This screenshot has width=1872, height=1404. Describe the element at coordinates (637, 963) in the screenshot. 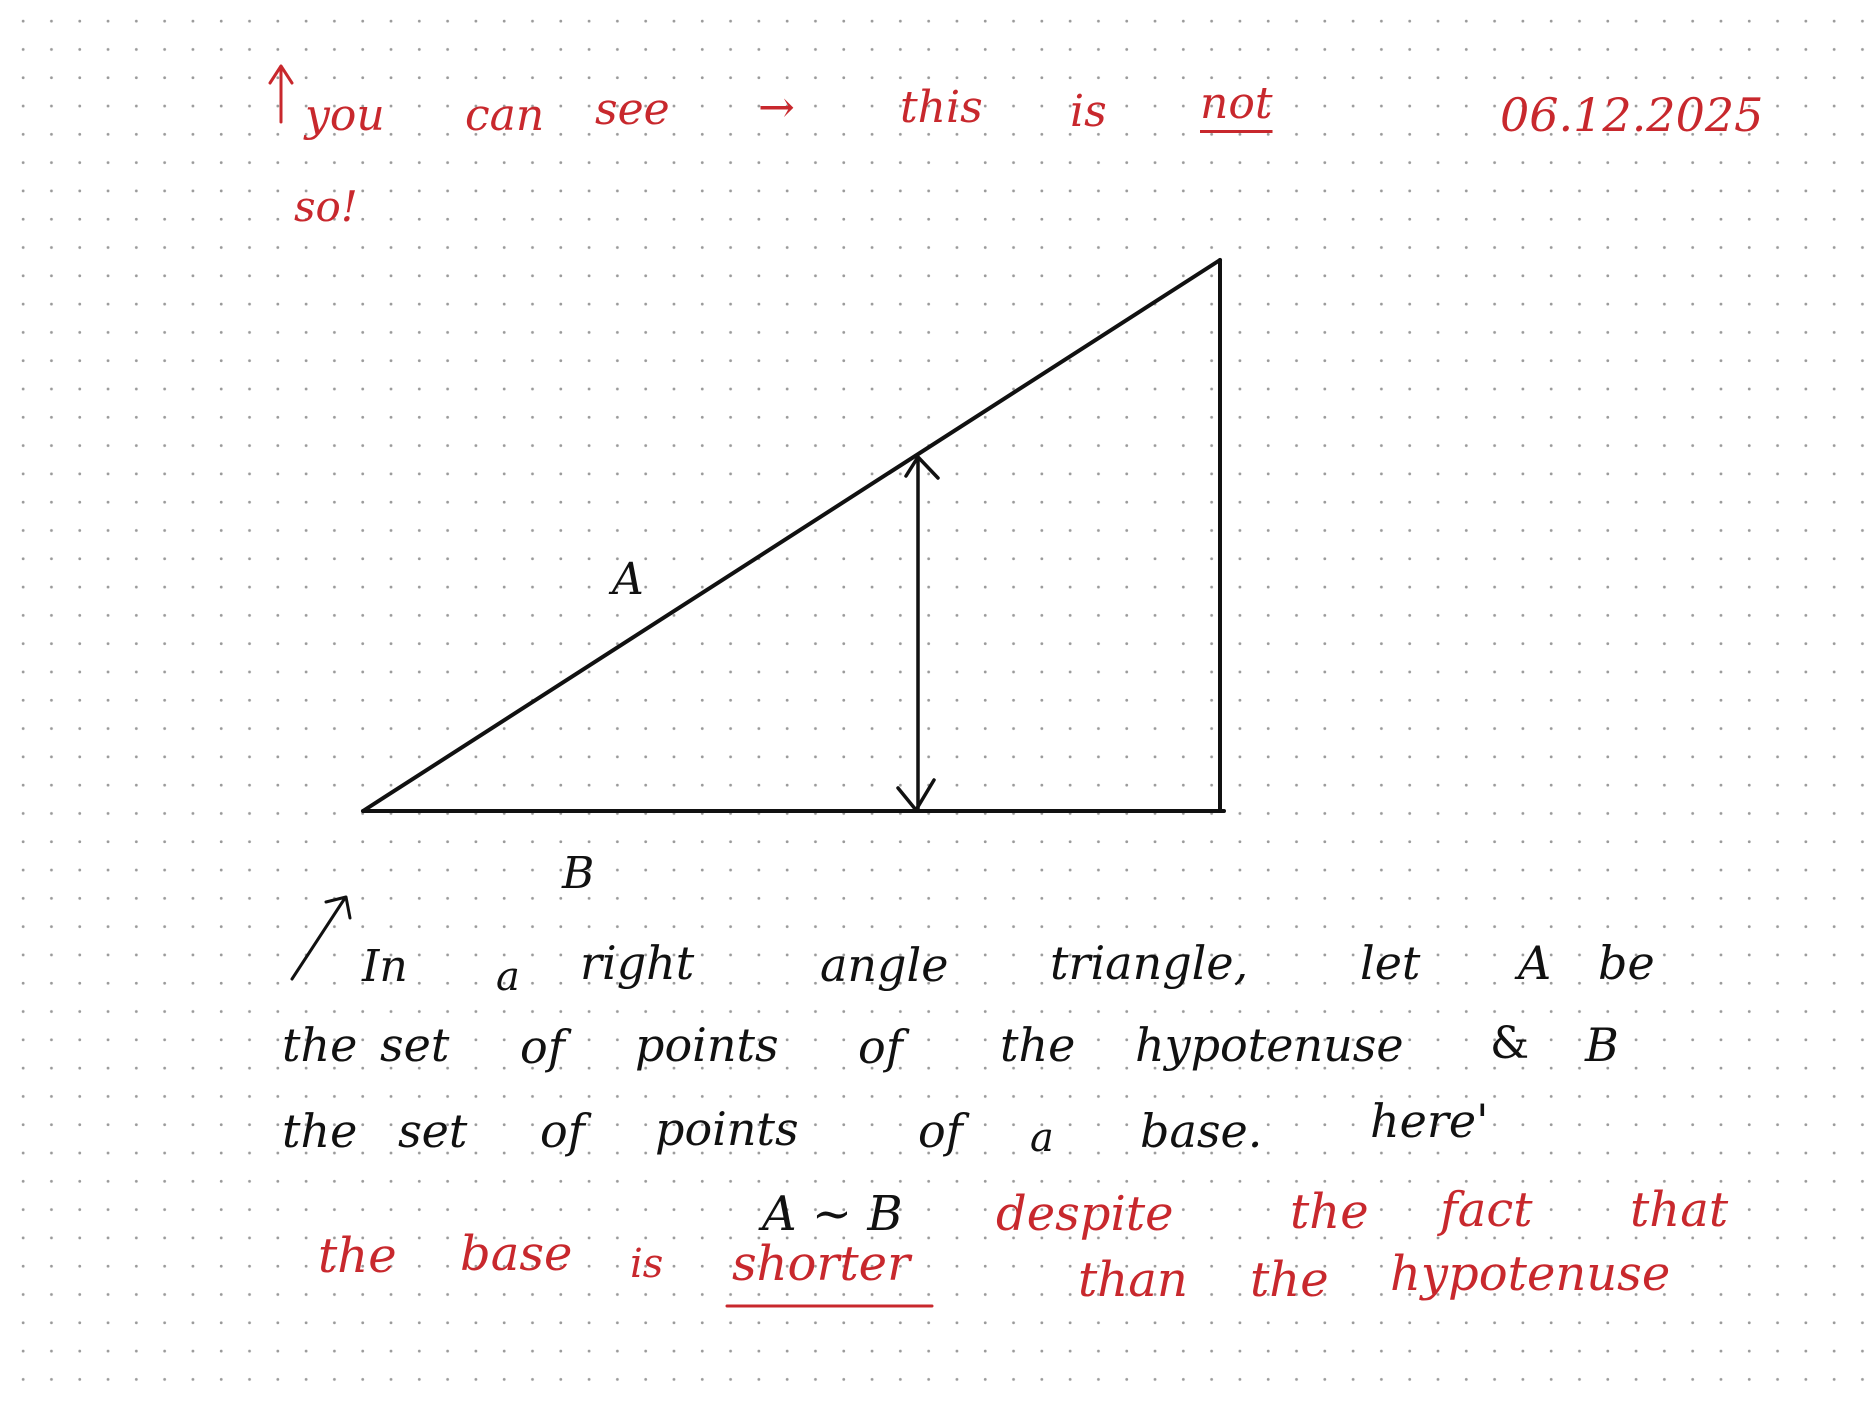

I see `statement-word: right` at that location.